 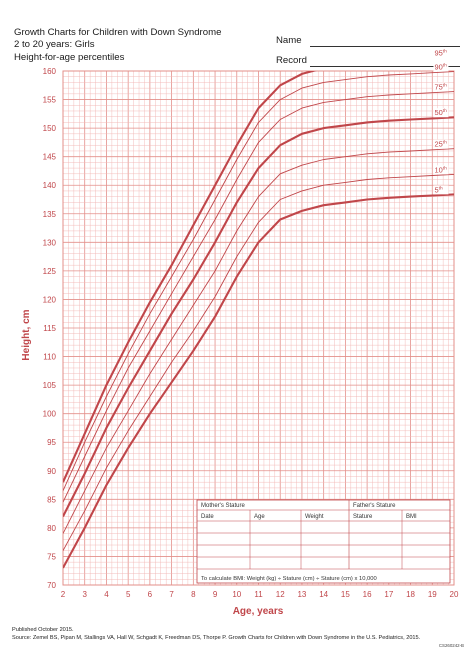 What do you see at coordinates (128, 594) in the screenshot?
I see `x-tick-label: 5` at bounding box center [128, 594].